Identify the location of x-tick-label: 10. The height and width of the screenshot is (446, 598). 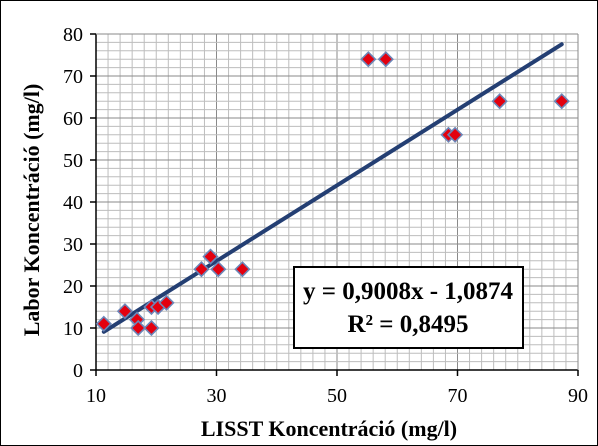
(96, 396).